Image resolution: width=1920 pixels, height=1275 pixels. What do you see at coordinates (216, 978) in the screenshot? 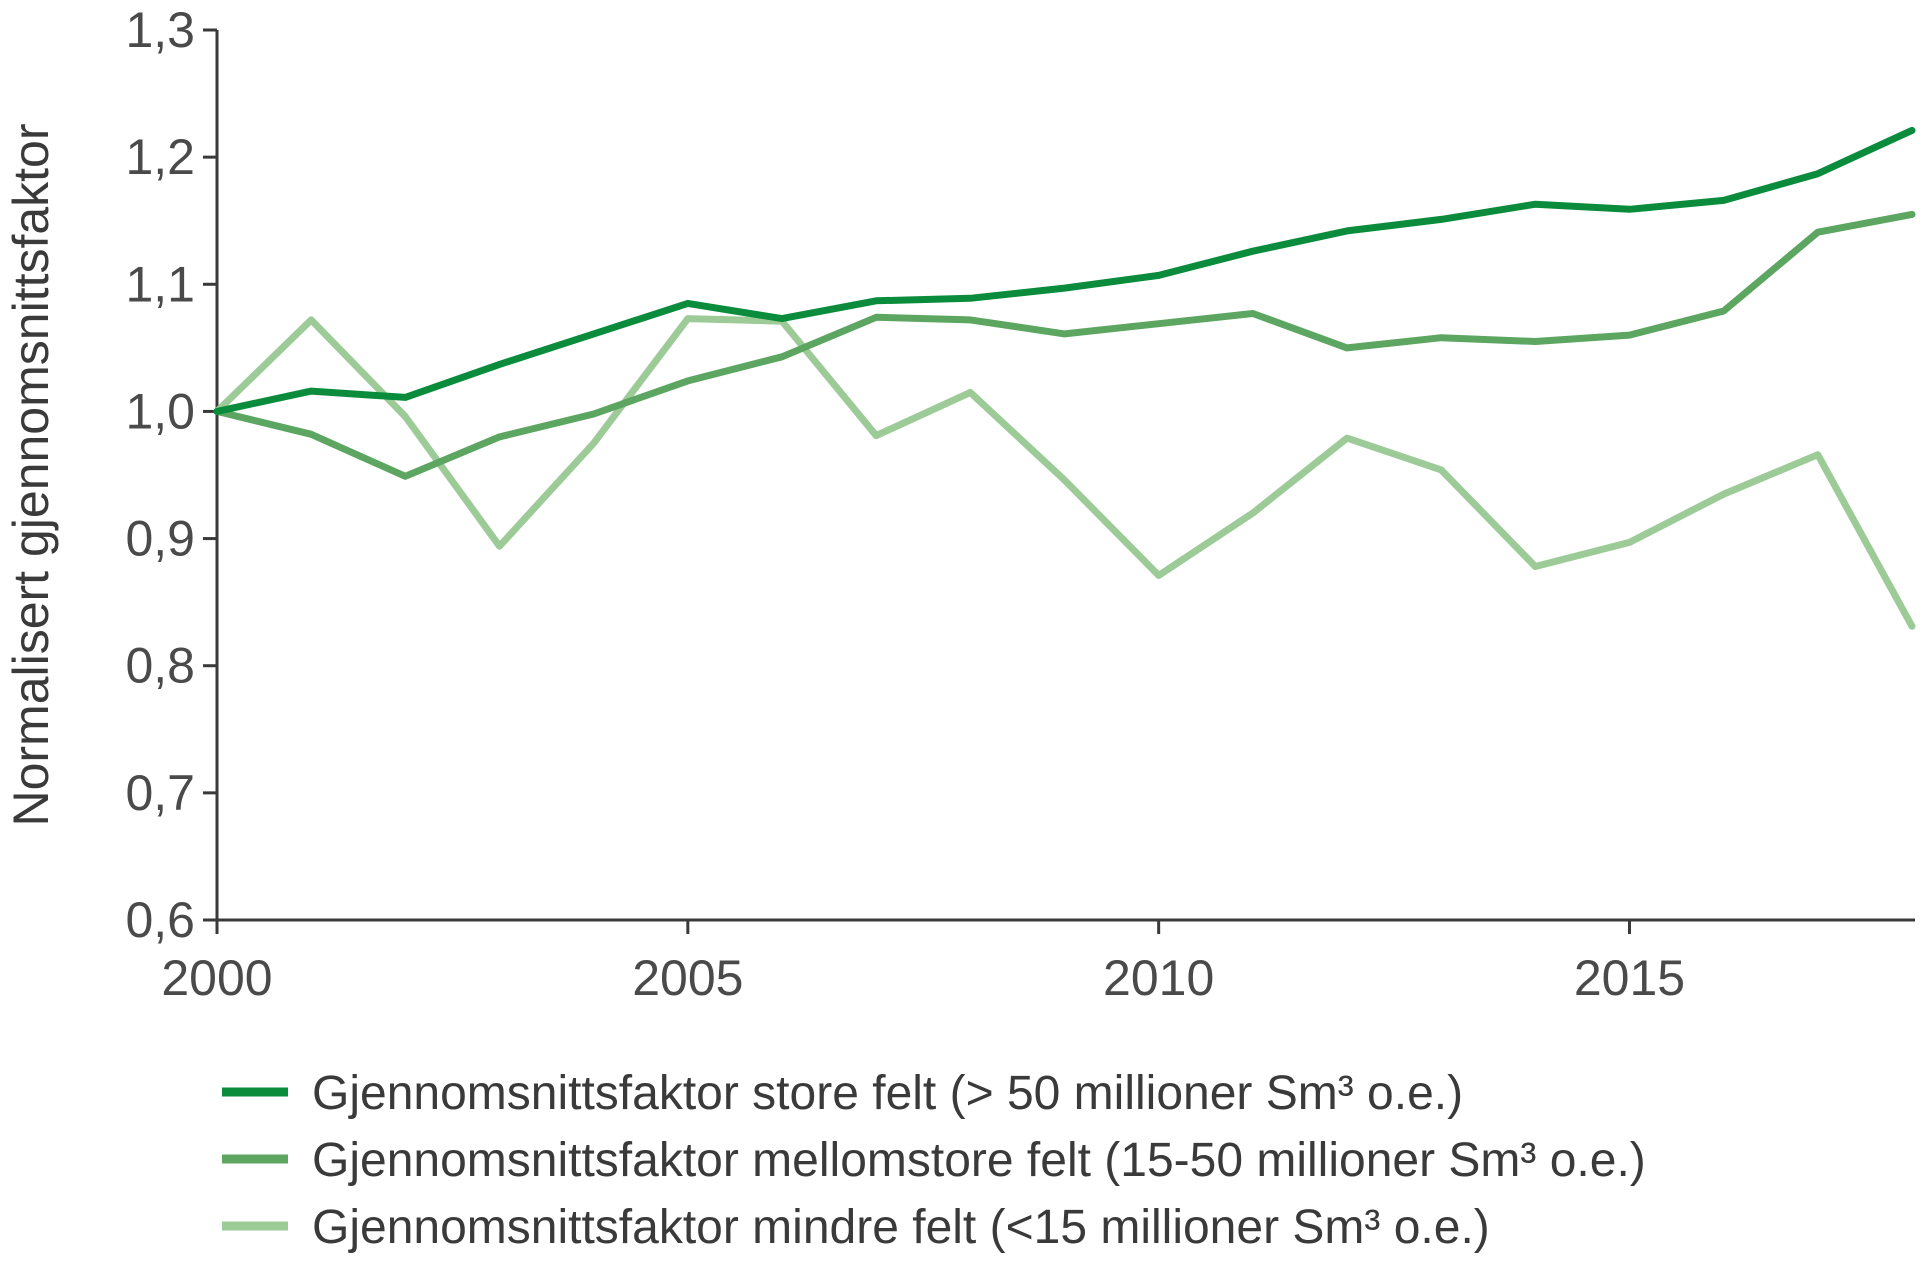
I see `x-tick-label: 2000` at bounding box center [216, 978].